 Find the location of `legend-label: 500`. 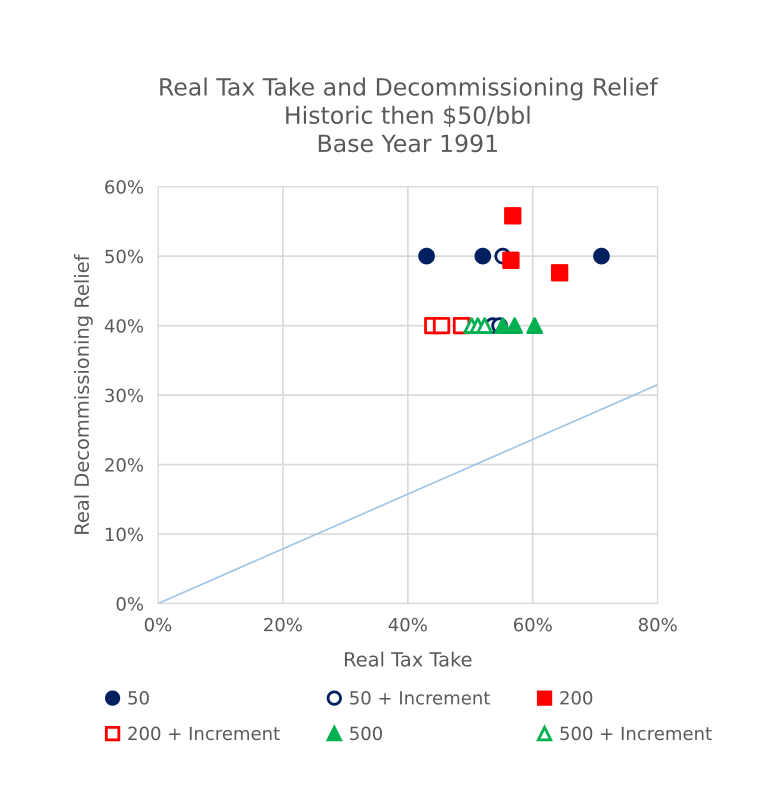

legend-label: 500 is located at coordinates (366, 733).